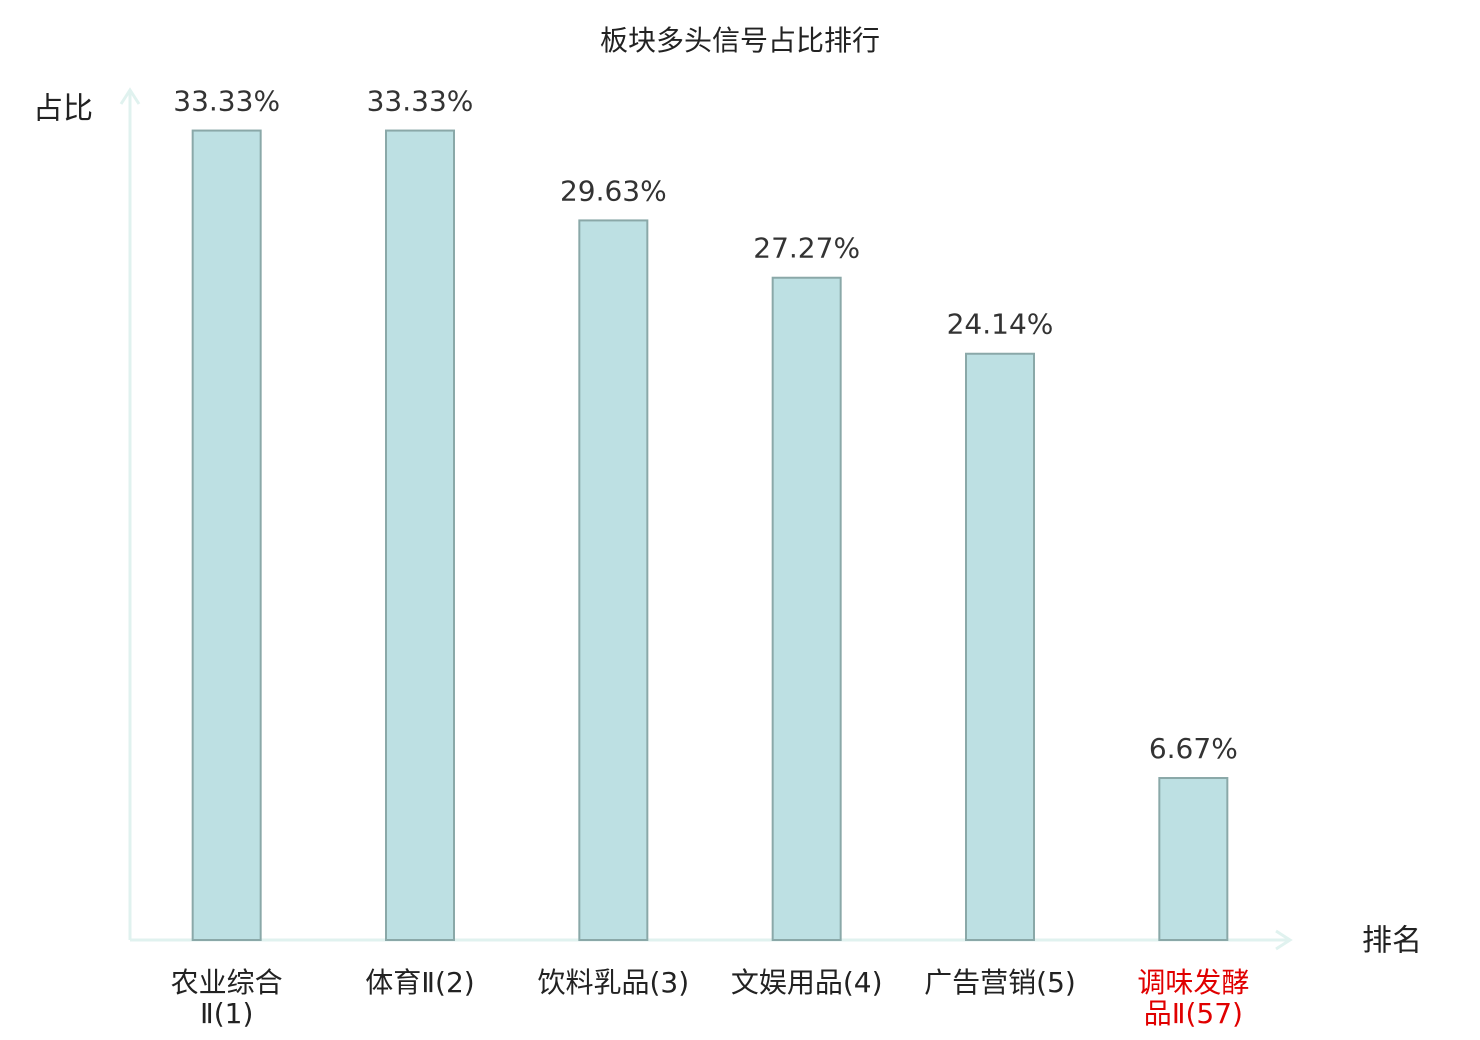 The width and height of the screenshot is (1480, 1040). What do you see at coordinates (63, 109) in the screenshot?
I see `y-axis-label: 占比` at bounding box center [63, 109].